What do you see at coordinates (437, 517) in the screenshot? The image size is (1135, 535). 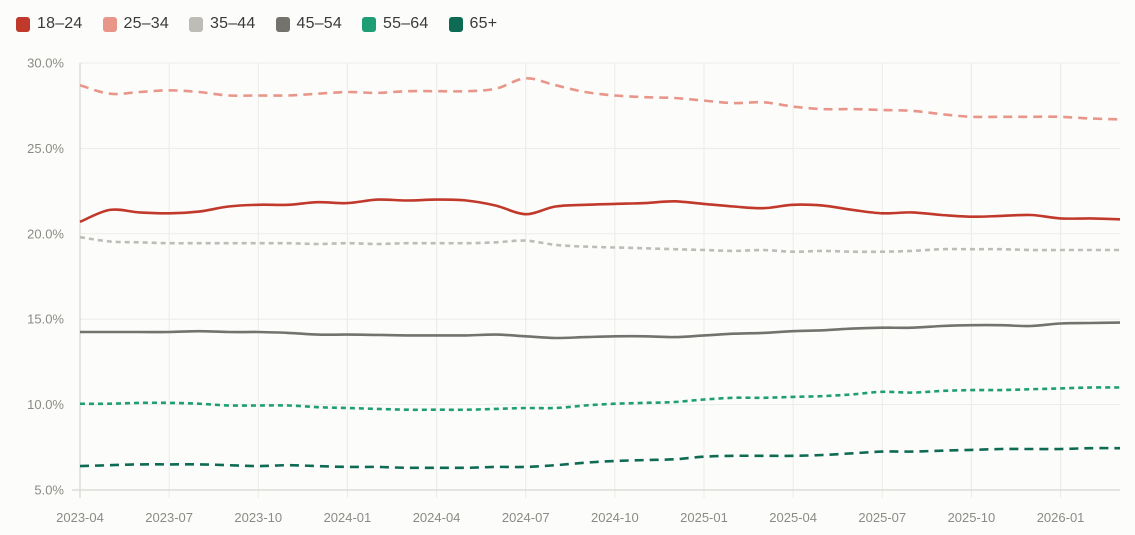 I see `x-tick-label: 2024-04` at bounding box center [437, 517].